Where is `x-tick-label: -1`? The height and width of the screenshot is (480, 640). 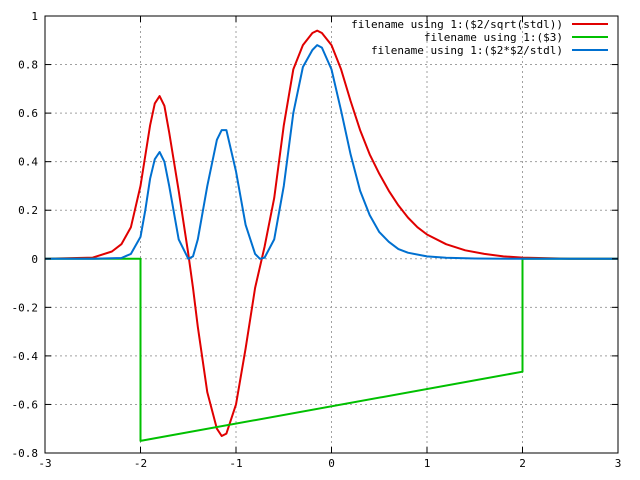 x-tick-label: -1 is located at coordinates (235, 463).